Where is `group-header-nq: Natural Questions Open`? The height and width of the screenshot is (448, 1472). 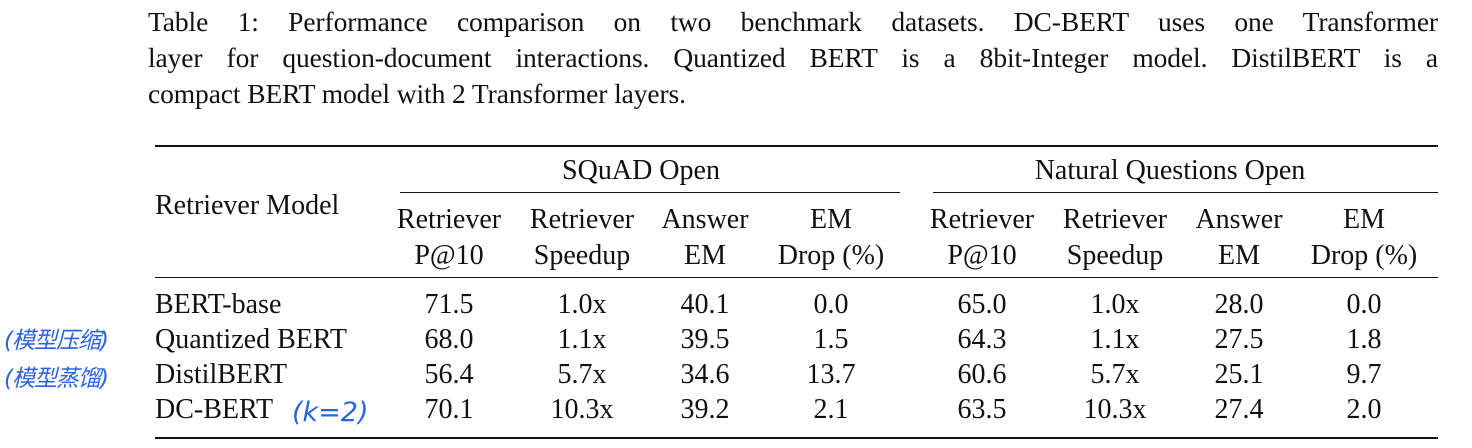
group-header-nq: Natural Questions Open is located at coordinates (1170, 170).